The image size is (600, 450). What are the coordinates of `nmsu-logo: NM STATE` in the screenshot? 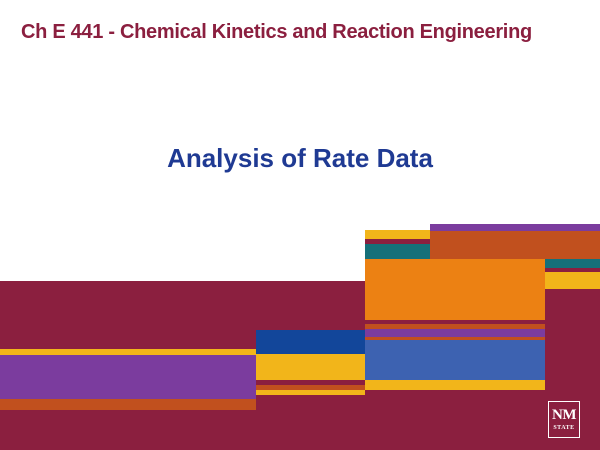 It's located at (564, 419).